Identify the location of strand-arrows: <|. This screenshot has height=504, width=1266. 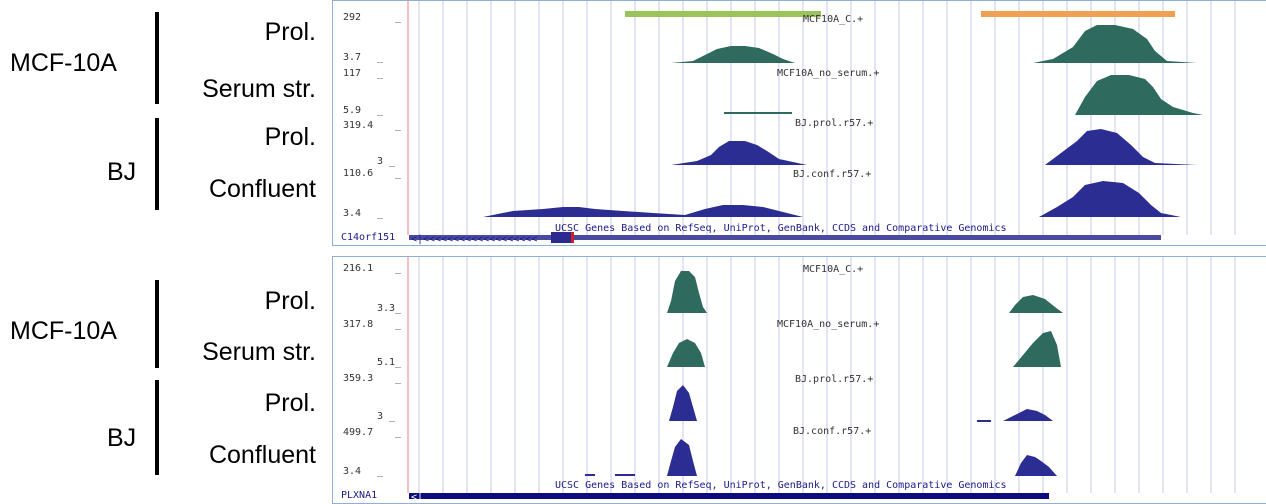
(417, 497).